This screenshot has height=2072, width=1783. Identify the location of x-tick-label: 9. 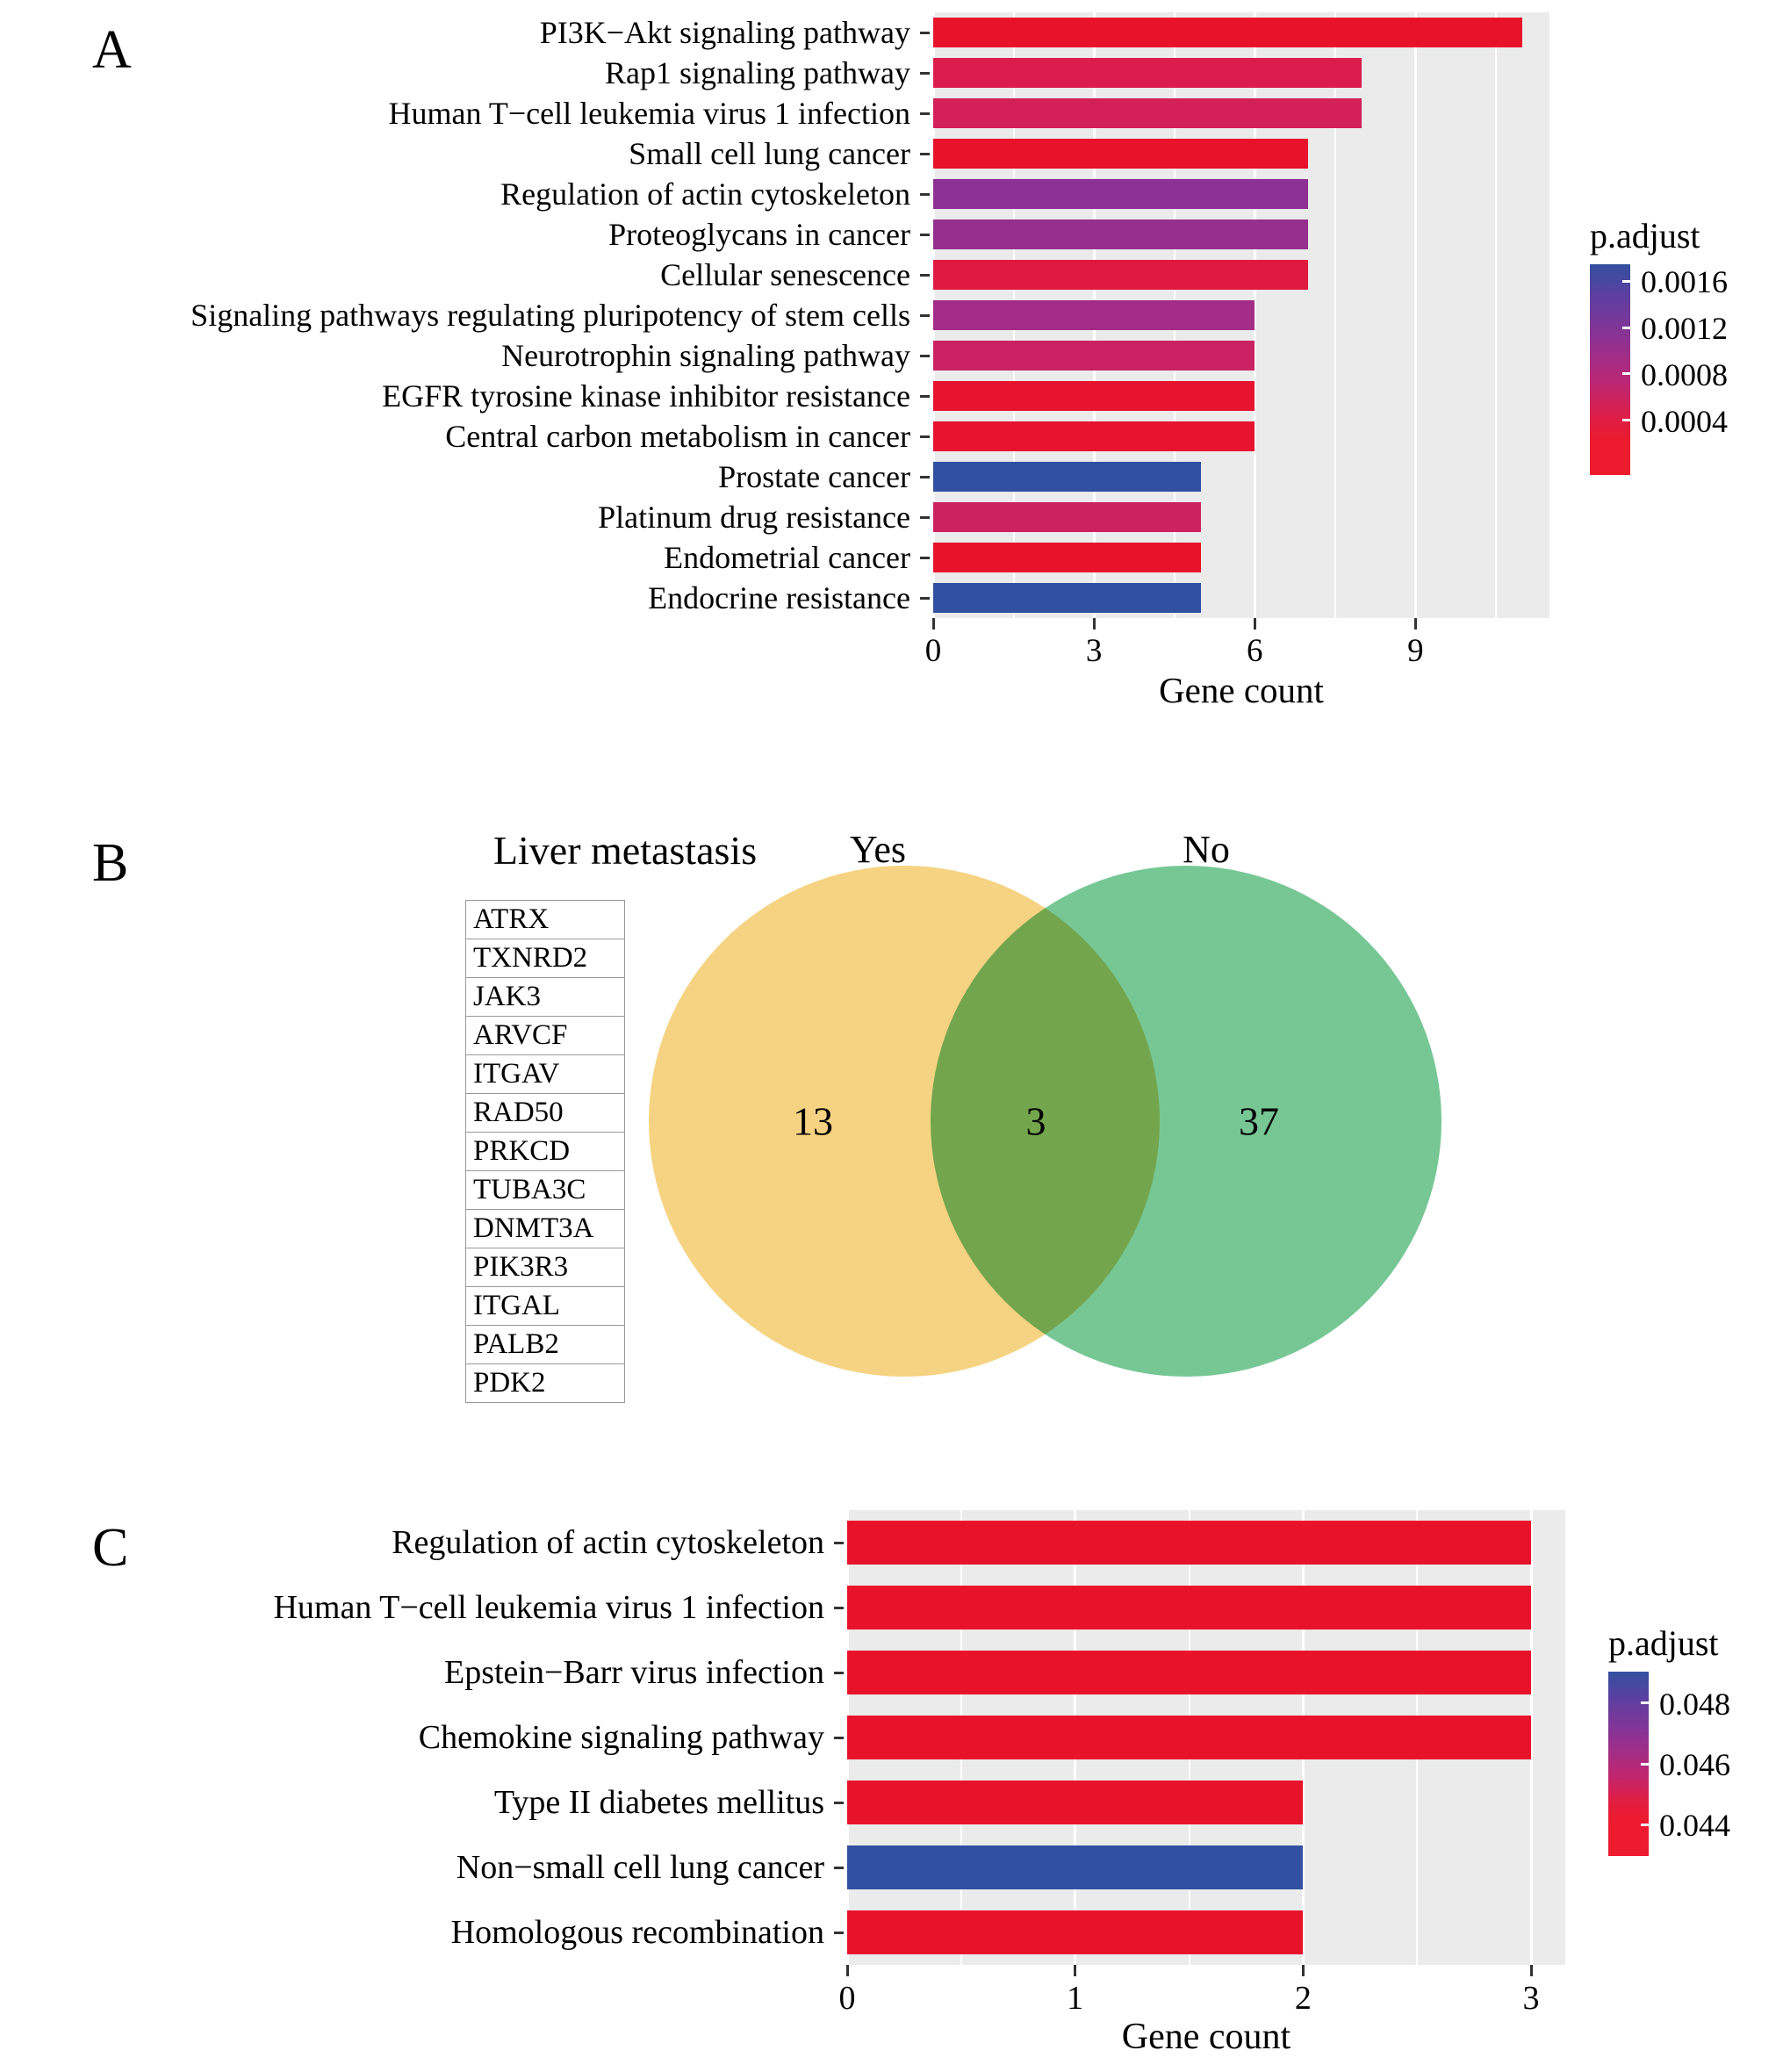
(1415, 651).